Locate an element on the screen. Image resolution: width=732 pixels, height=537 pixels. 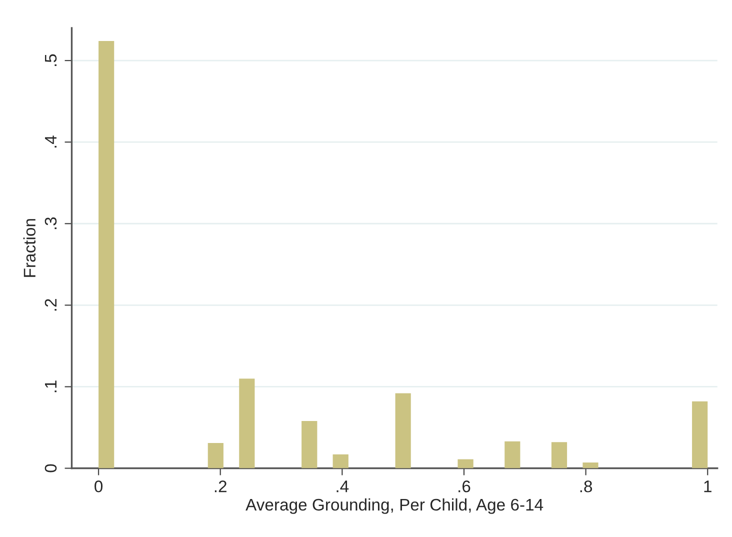
x-axis-title: Average Grounding, Per Child, Age 6-14 is located at coordinates (395, 506).